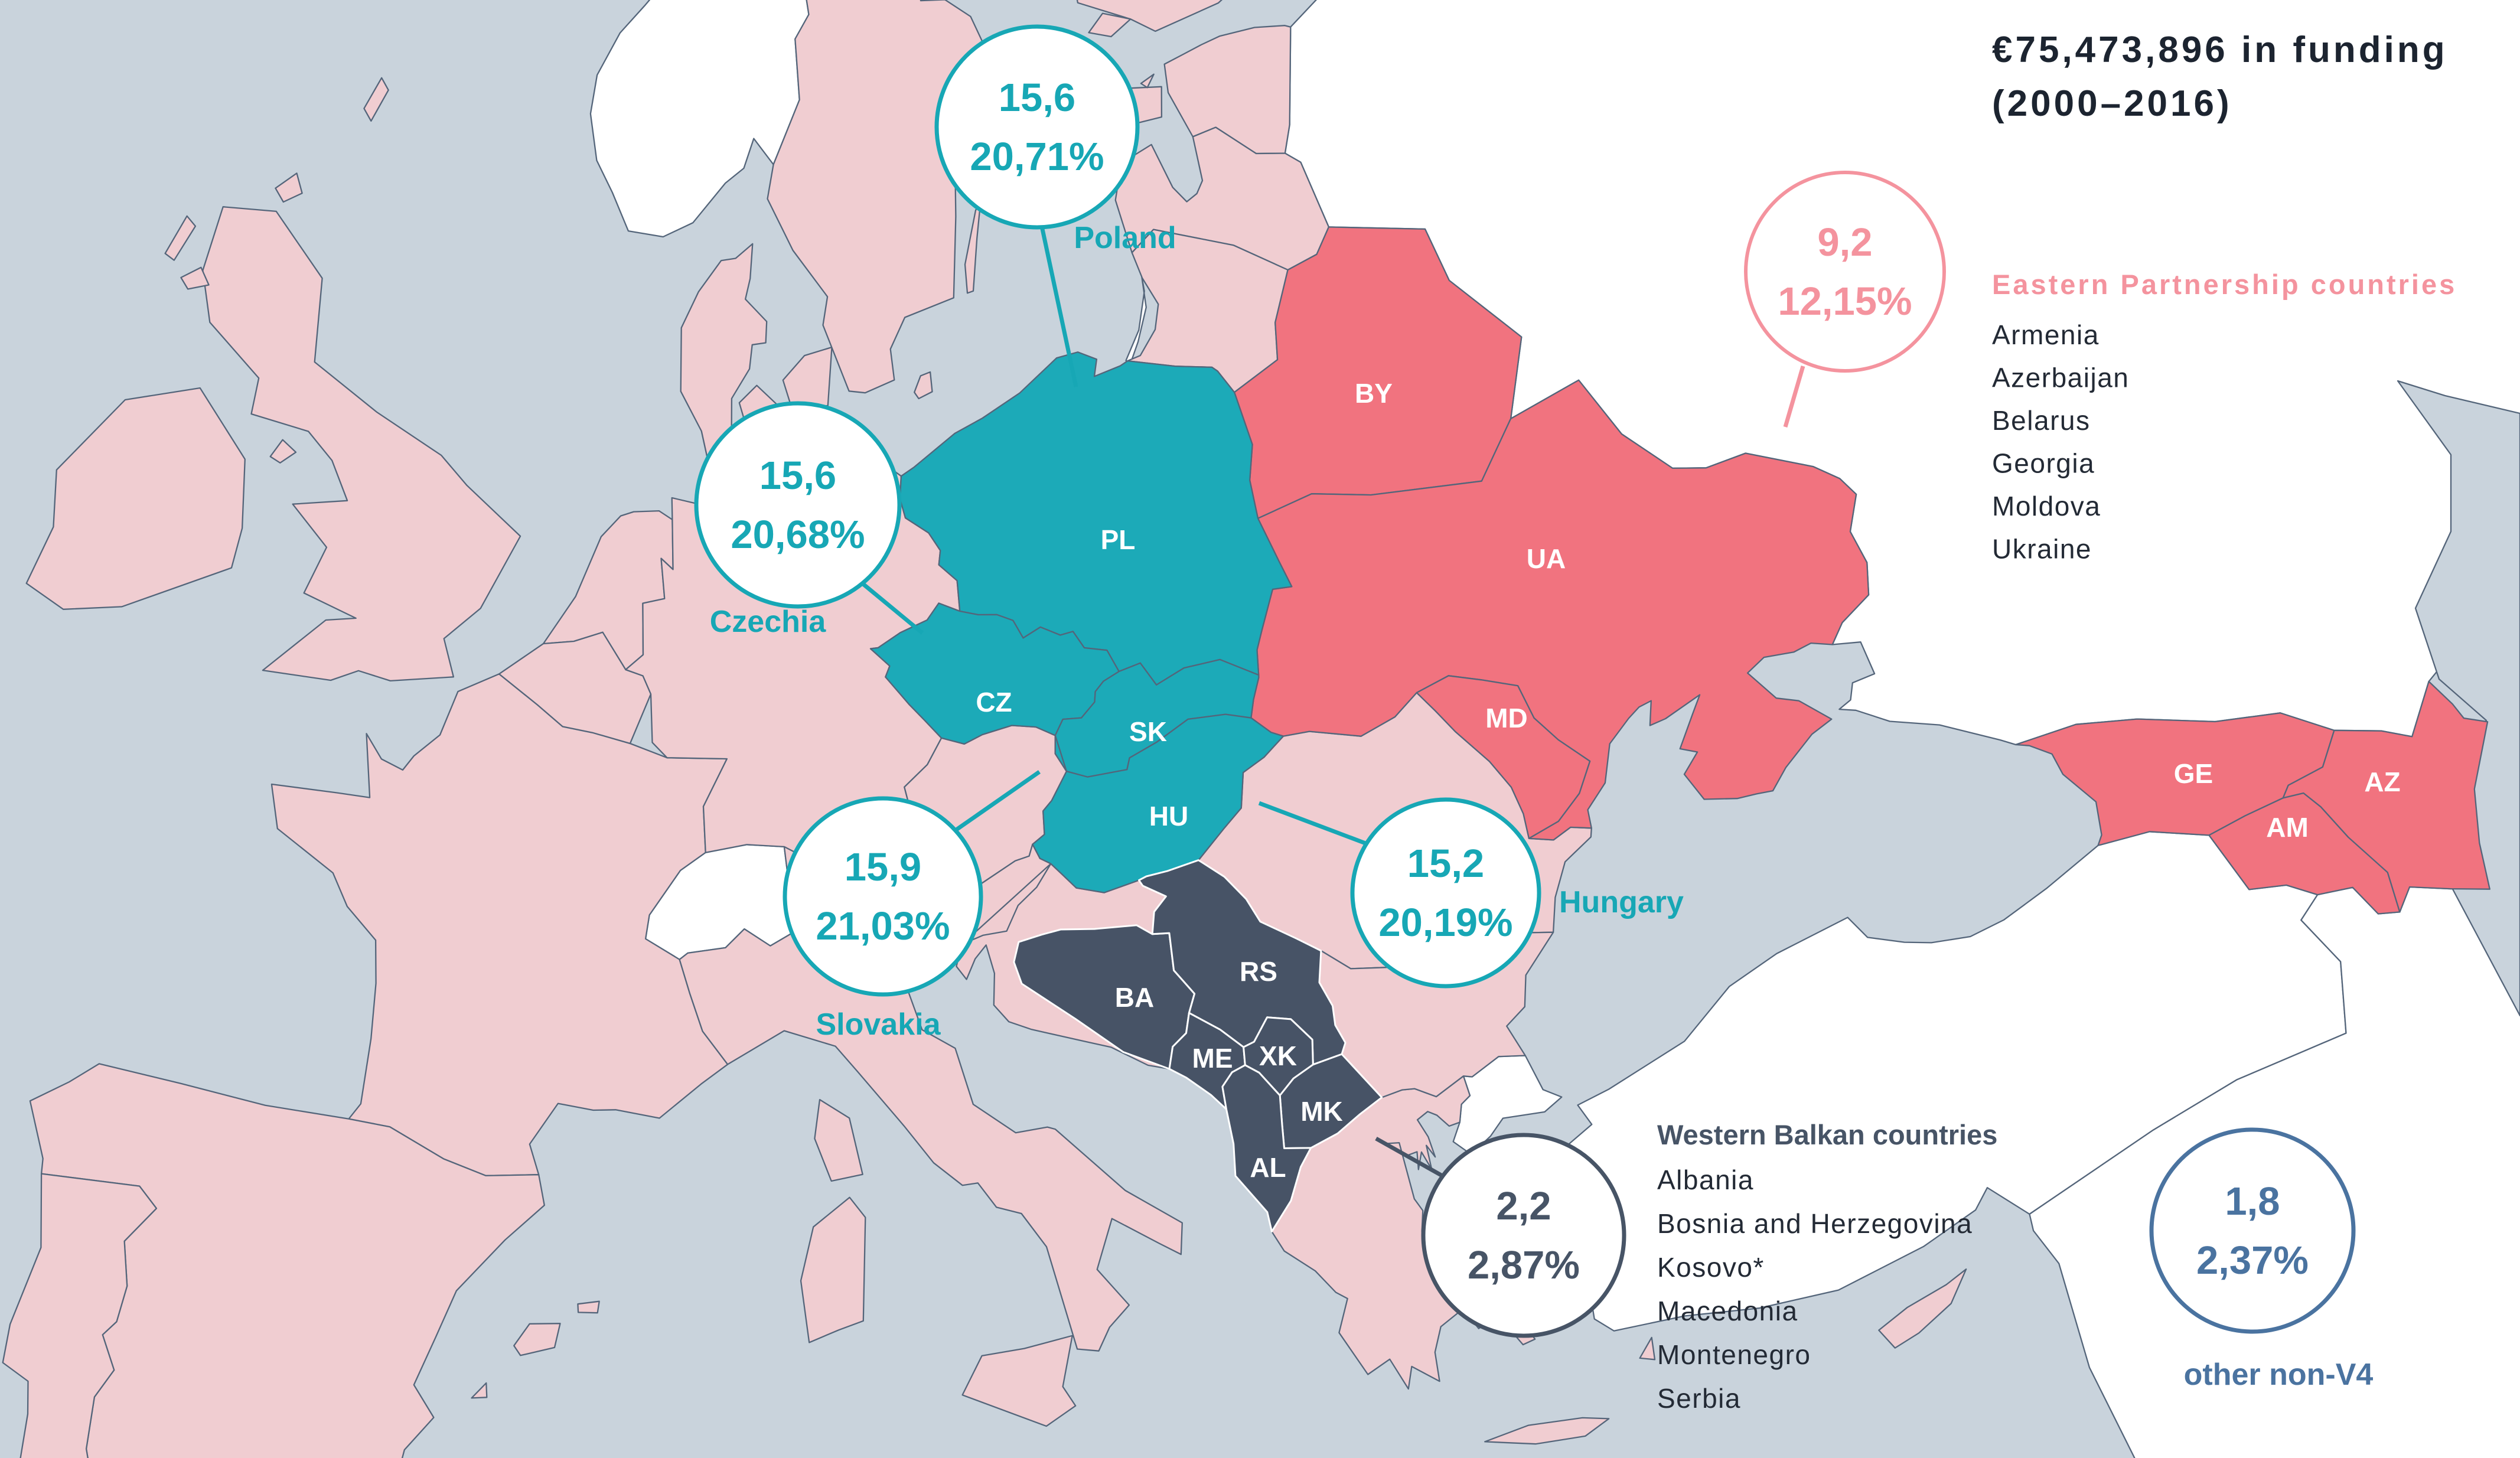 This screenshot has width=2520, height=1458. What do you see at coordinates (2046, 334) in the screenshot?
I see `svg-text: Armenia` at bounding box center [2046, 334].